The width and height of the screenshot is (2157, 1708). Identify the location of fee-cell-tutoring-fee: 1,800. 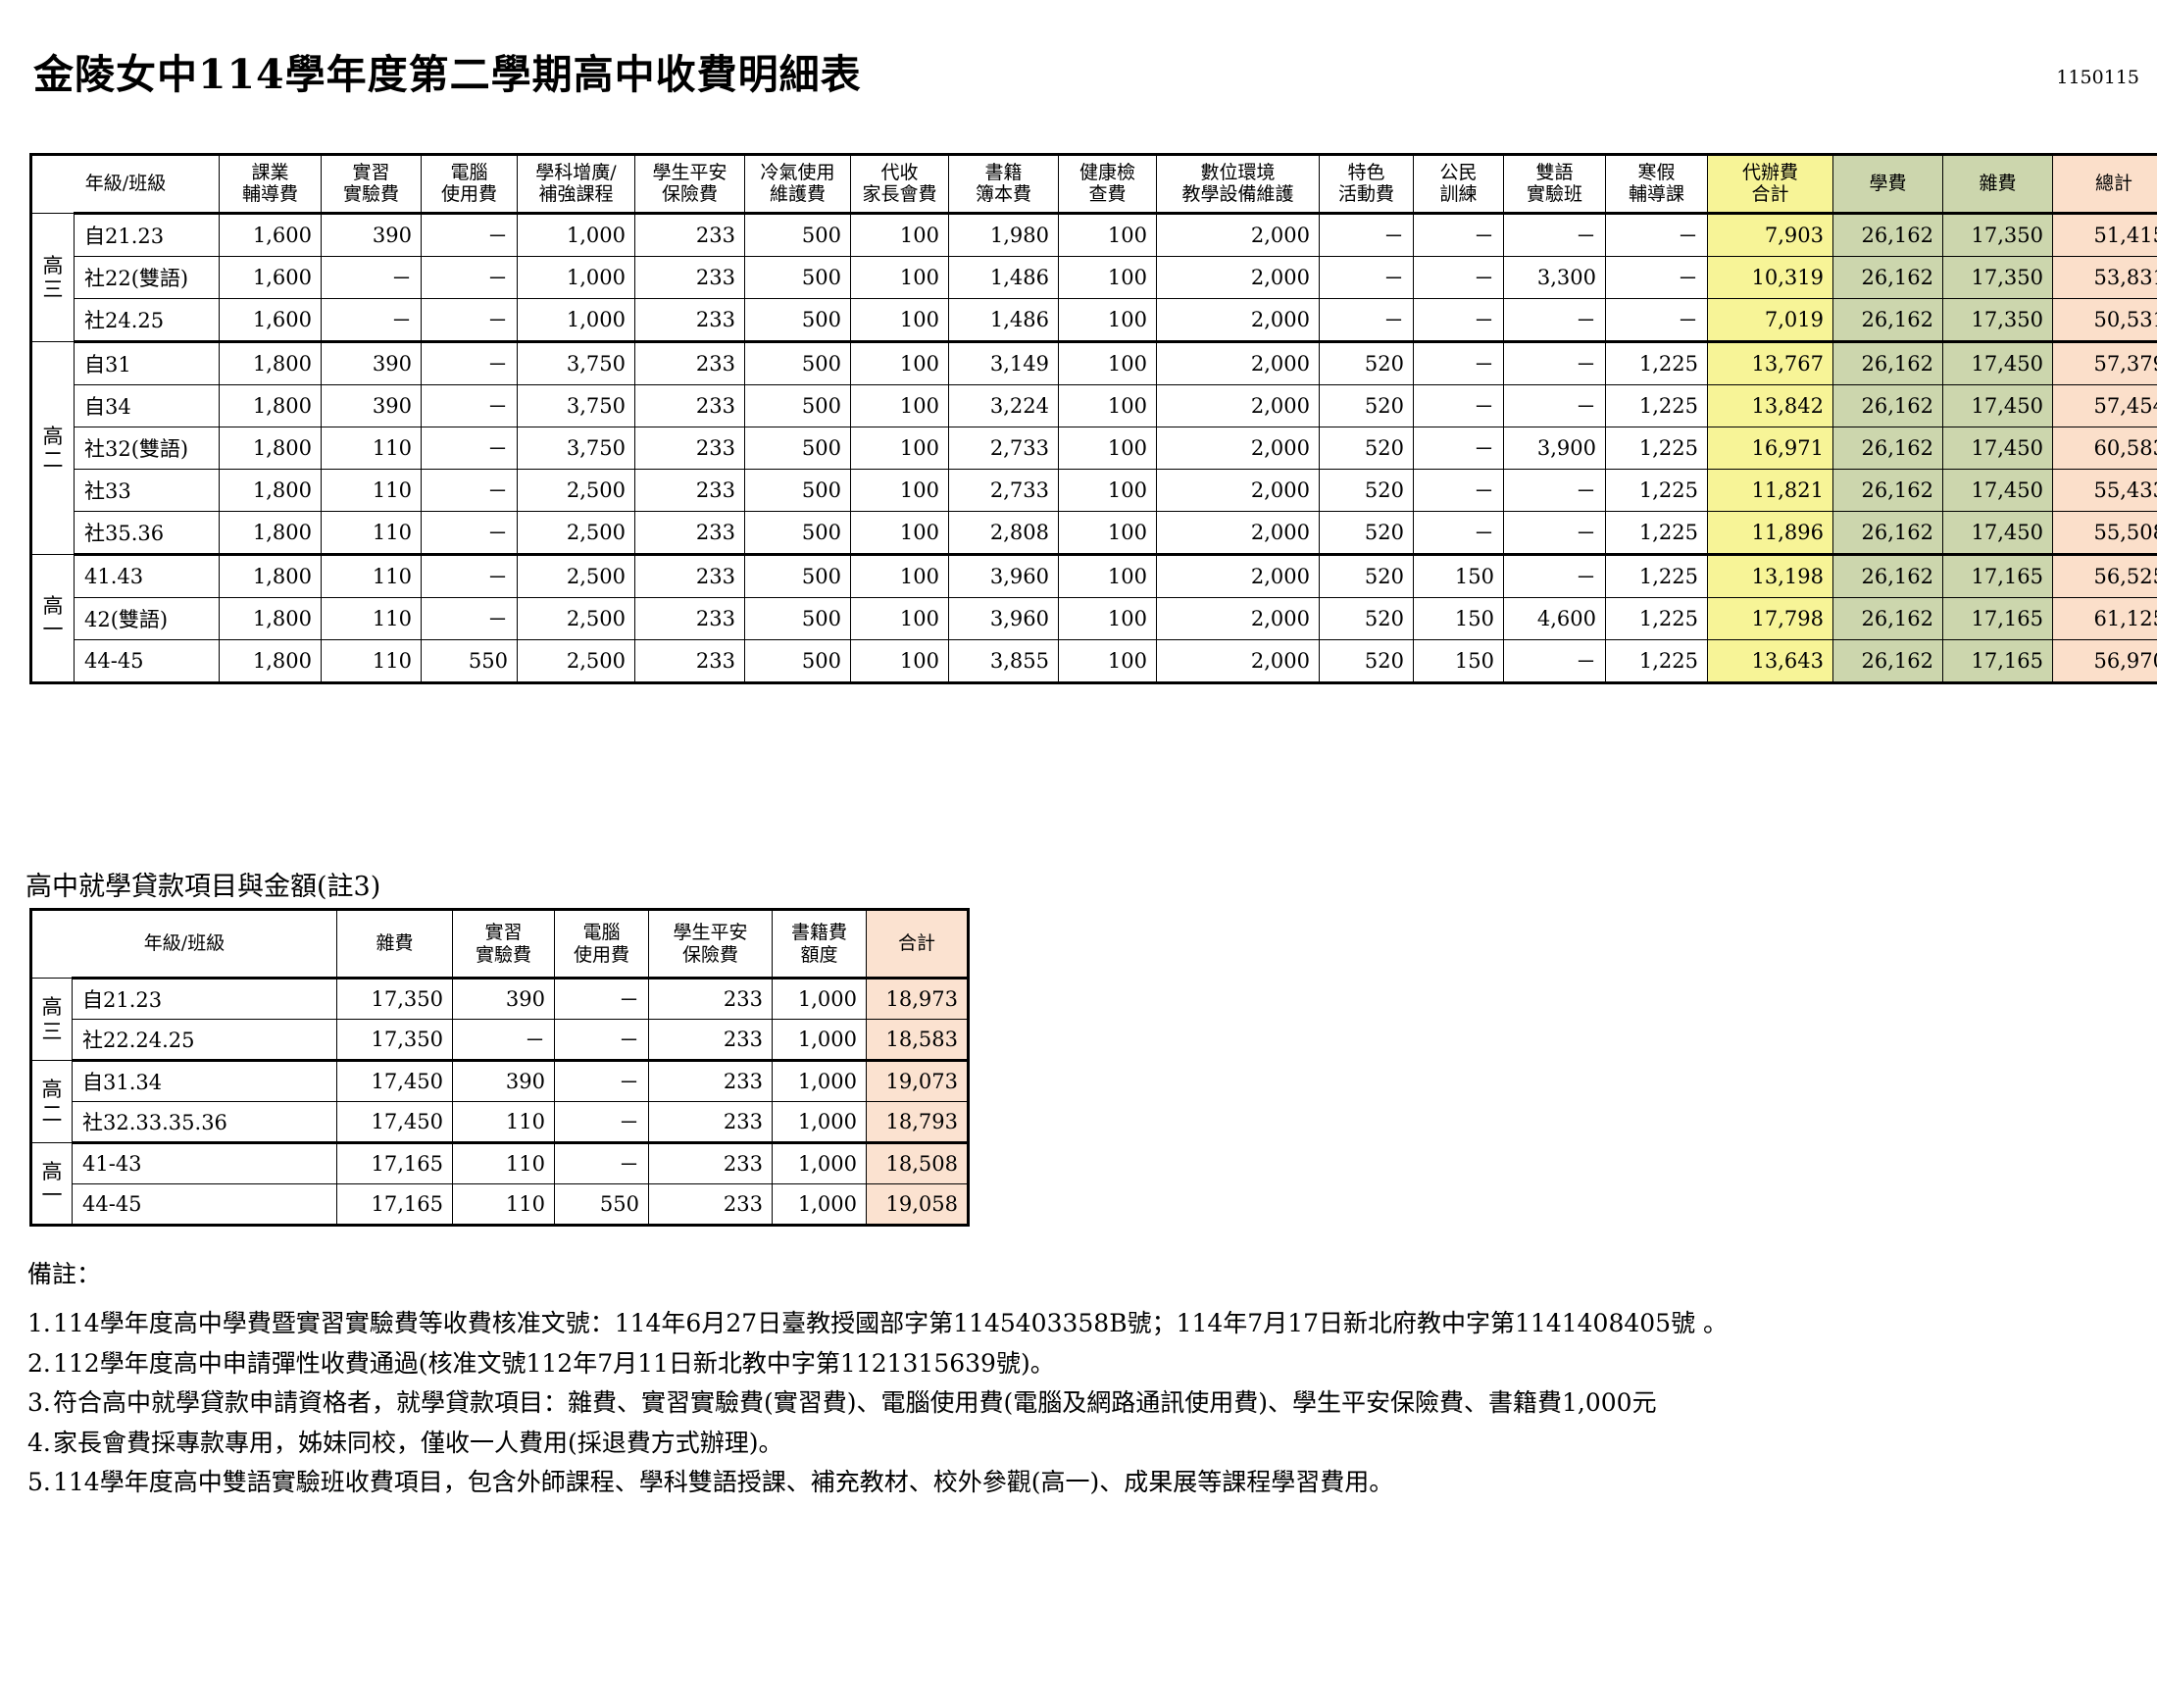
(271, 362).